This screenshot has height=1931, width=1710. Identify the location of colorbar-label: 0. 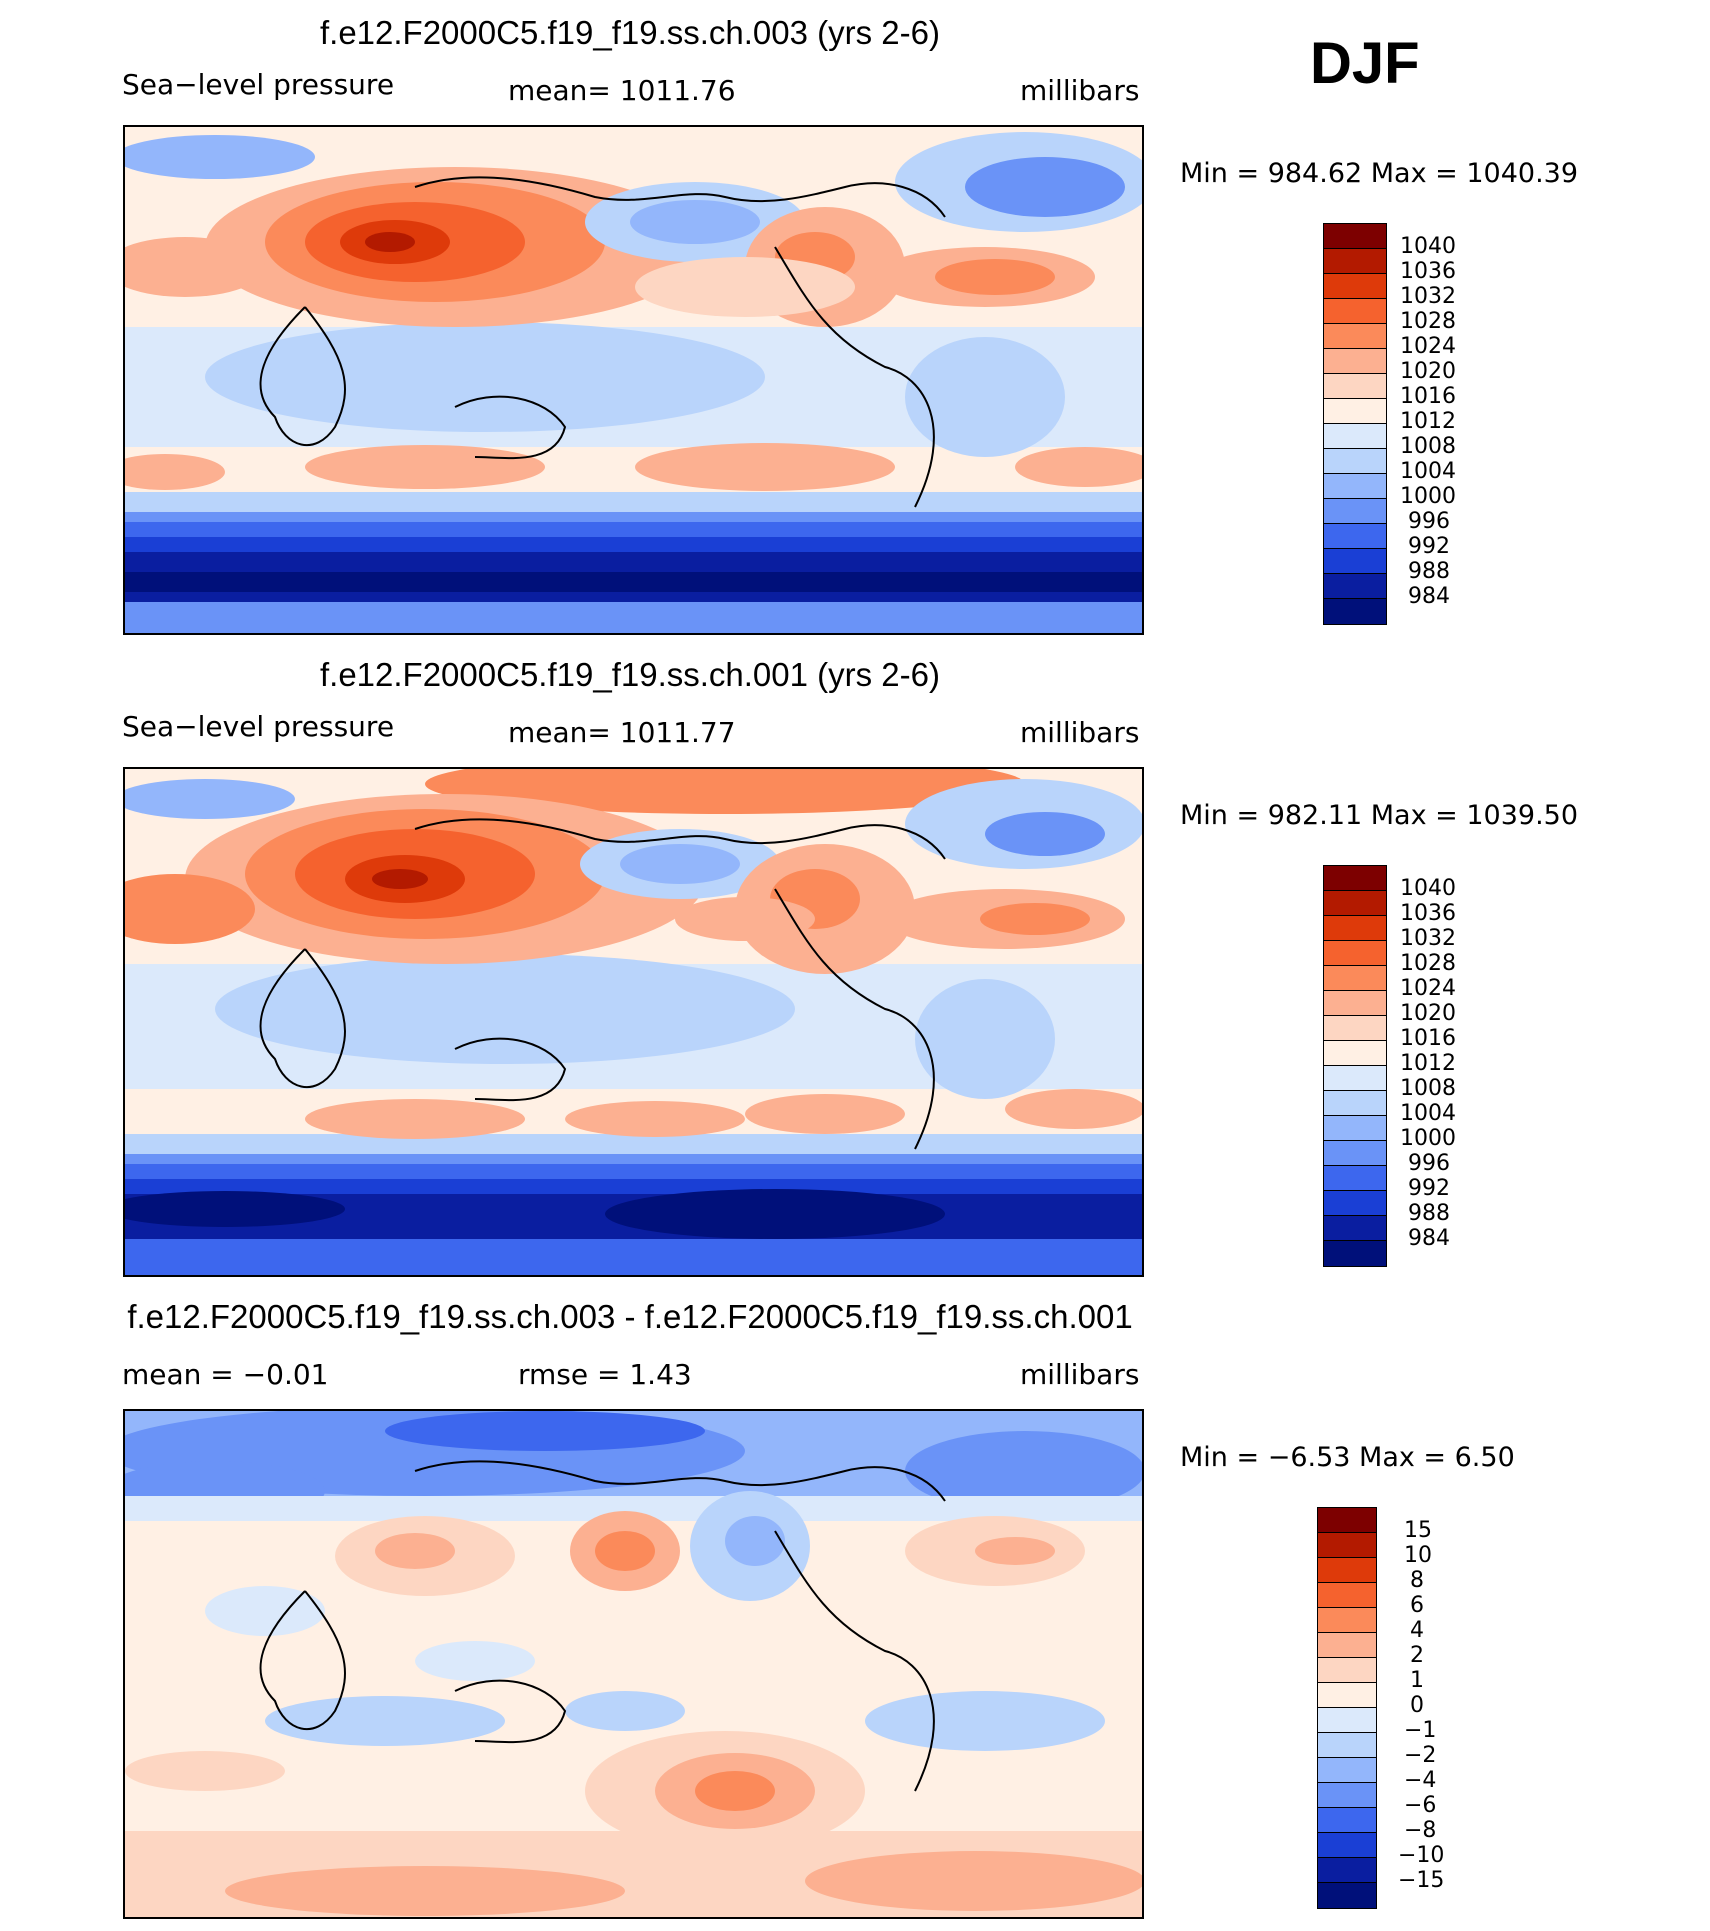
(1417, 1705).